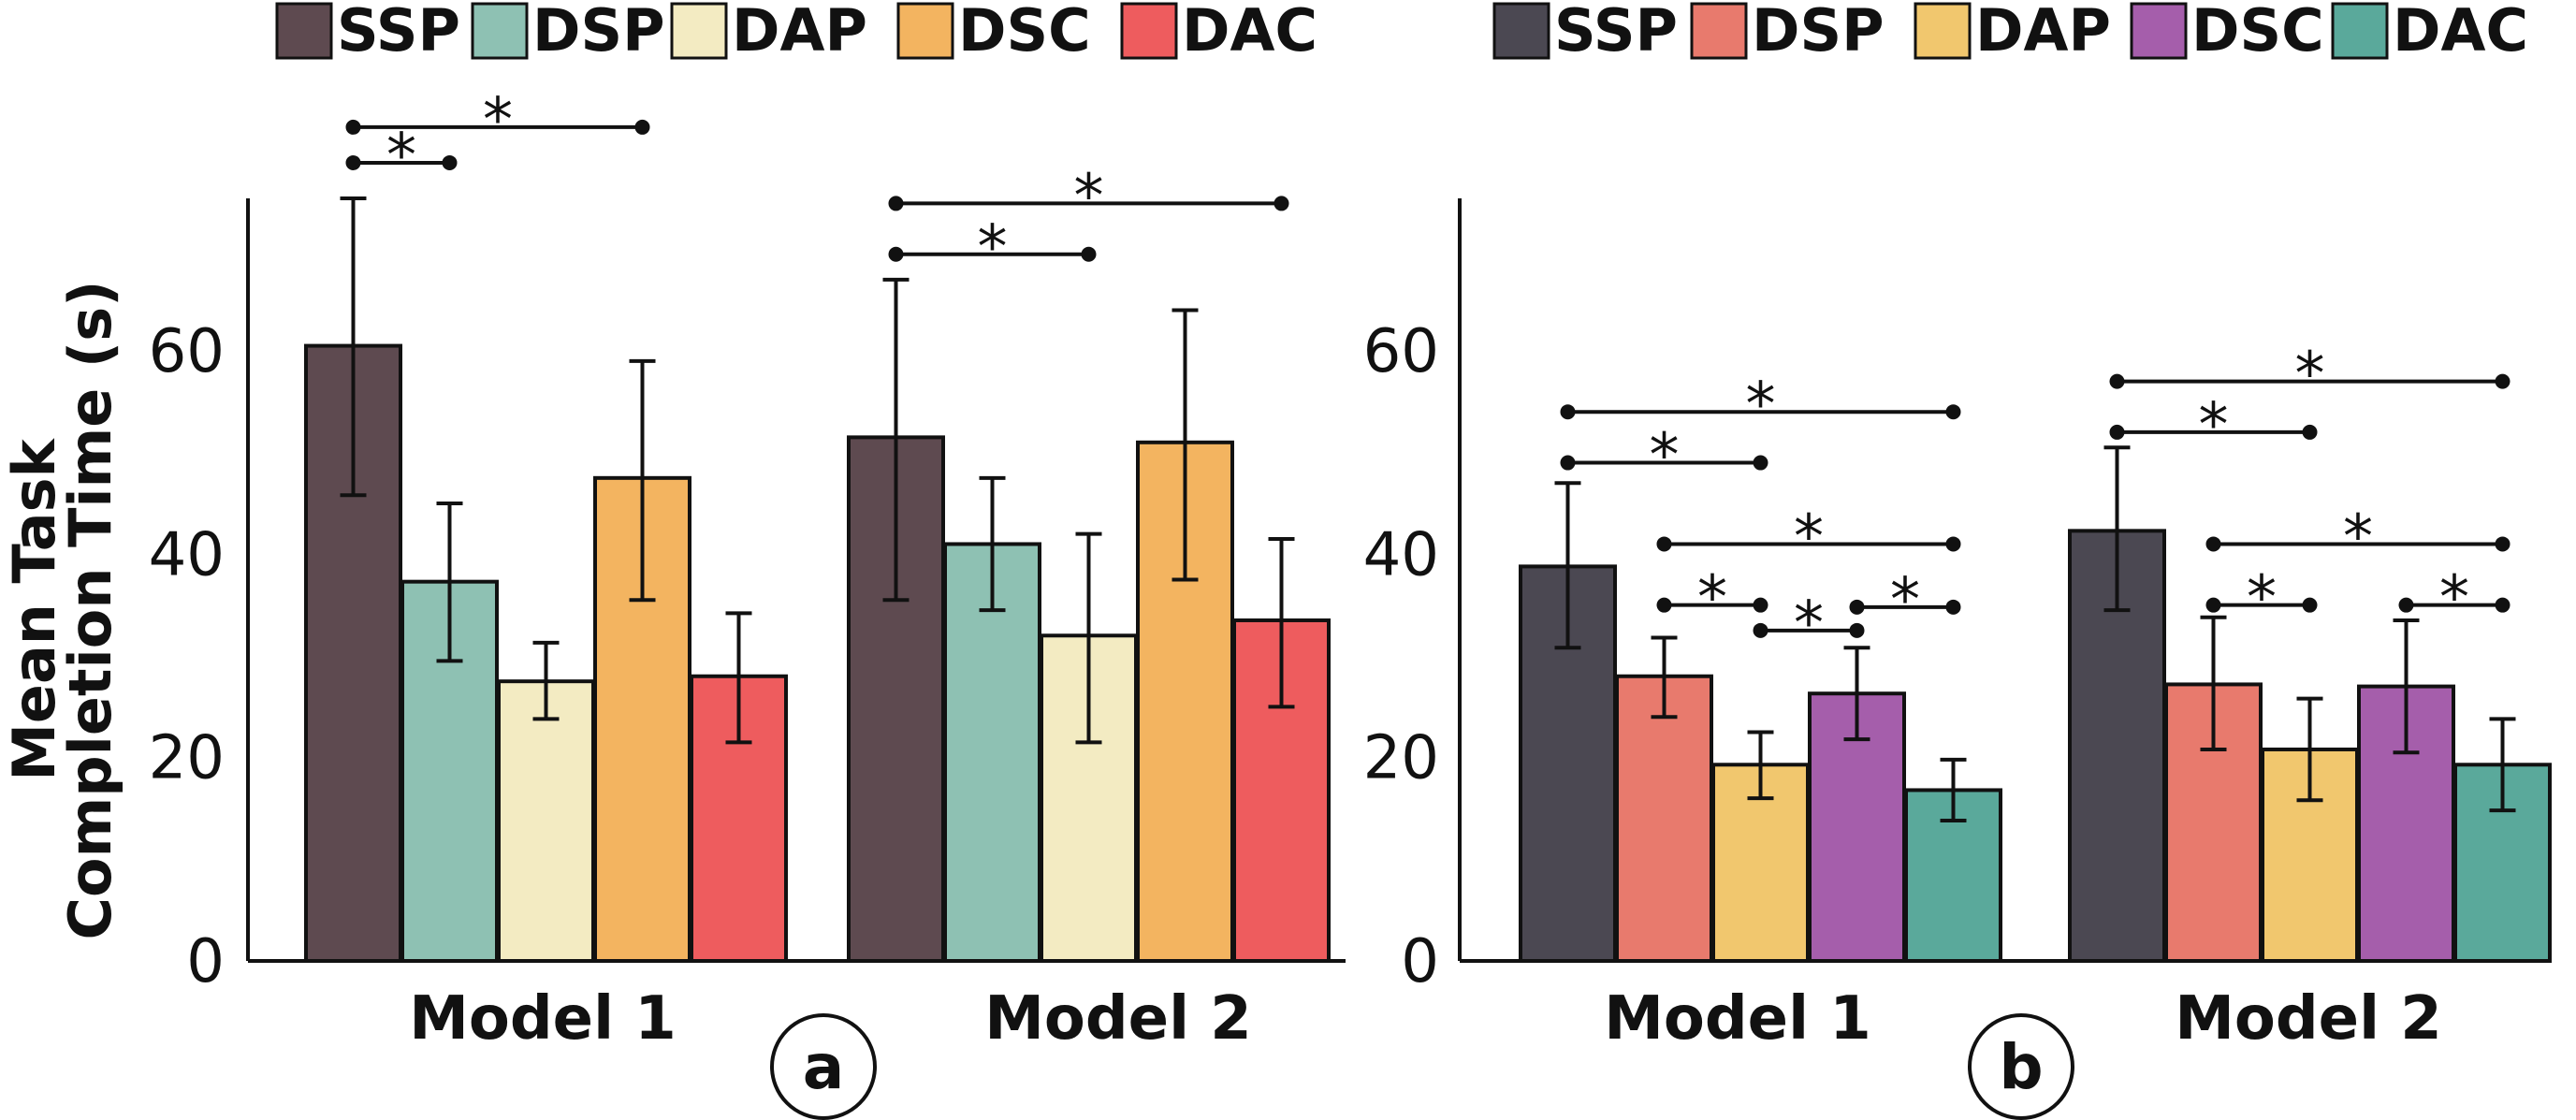 This screenshot has width=2576, height=1120. Describe the element at coordinates (1737, 1019) in the screenshot. I see `x-category-label-1: Model 1` at that location.